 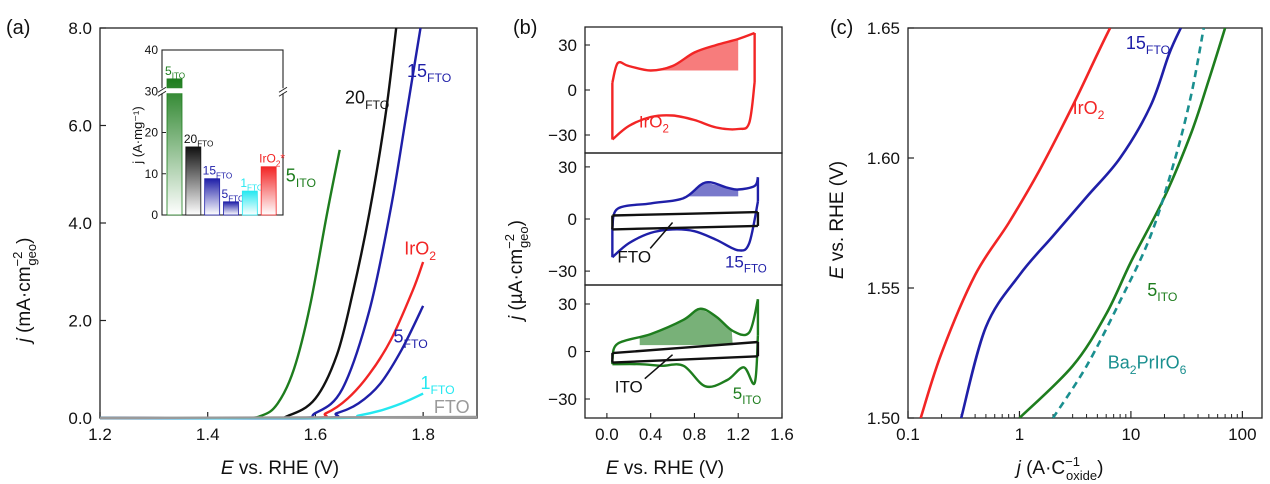 What do you see at coordinates (208, 434) in the screenshot?
I see `x-tick-label-a: 1.4` at bounding box center [208, 434].